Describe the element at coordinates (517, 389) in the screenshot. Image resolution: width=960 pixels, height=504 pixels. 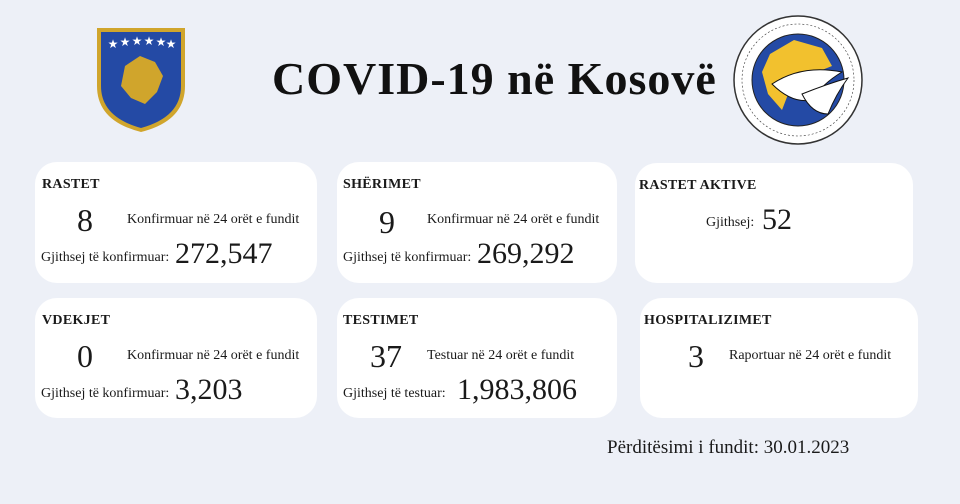
I see `total-count: 1,983,806` at that location.